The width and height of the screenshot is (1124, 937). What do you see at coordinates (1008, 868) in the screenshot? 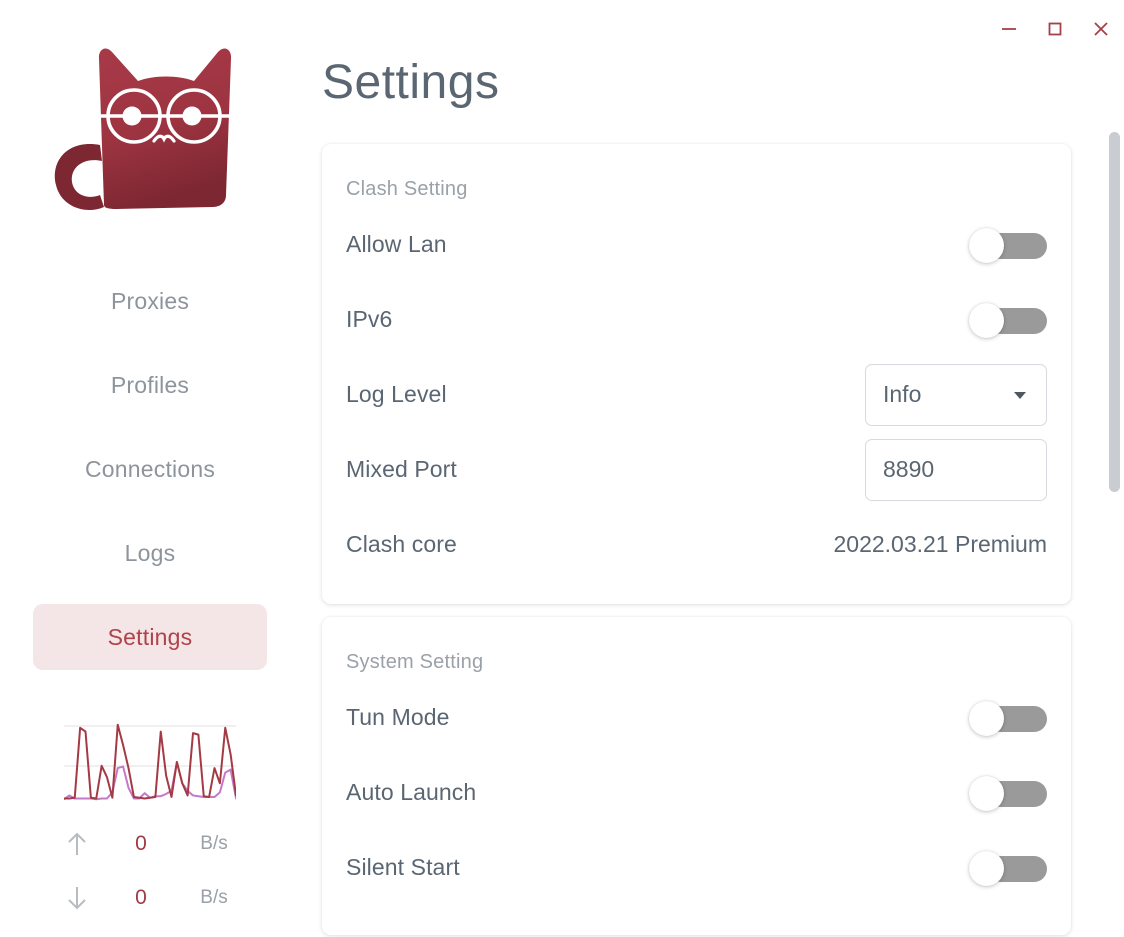
I see `silent-start-toggle` at bounding box center [1008, 868].